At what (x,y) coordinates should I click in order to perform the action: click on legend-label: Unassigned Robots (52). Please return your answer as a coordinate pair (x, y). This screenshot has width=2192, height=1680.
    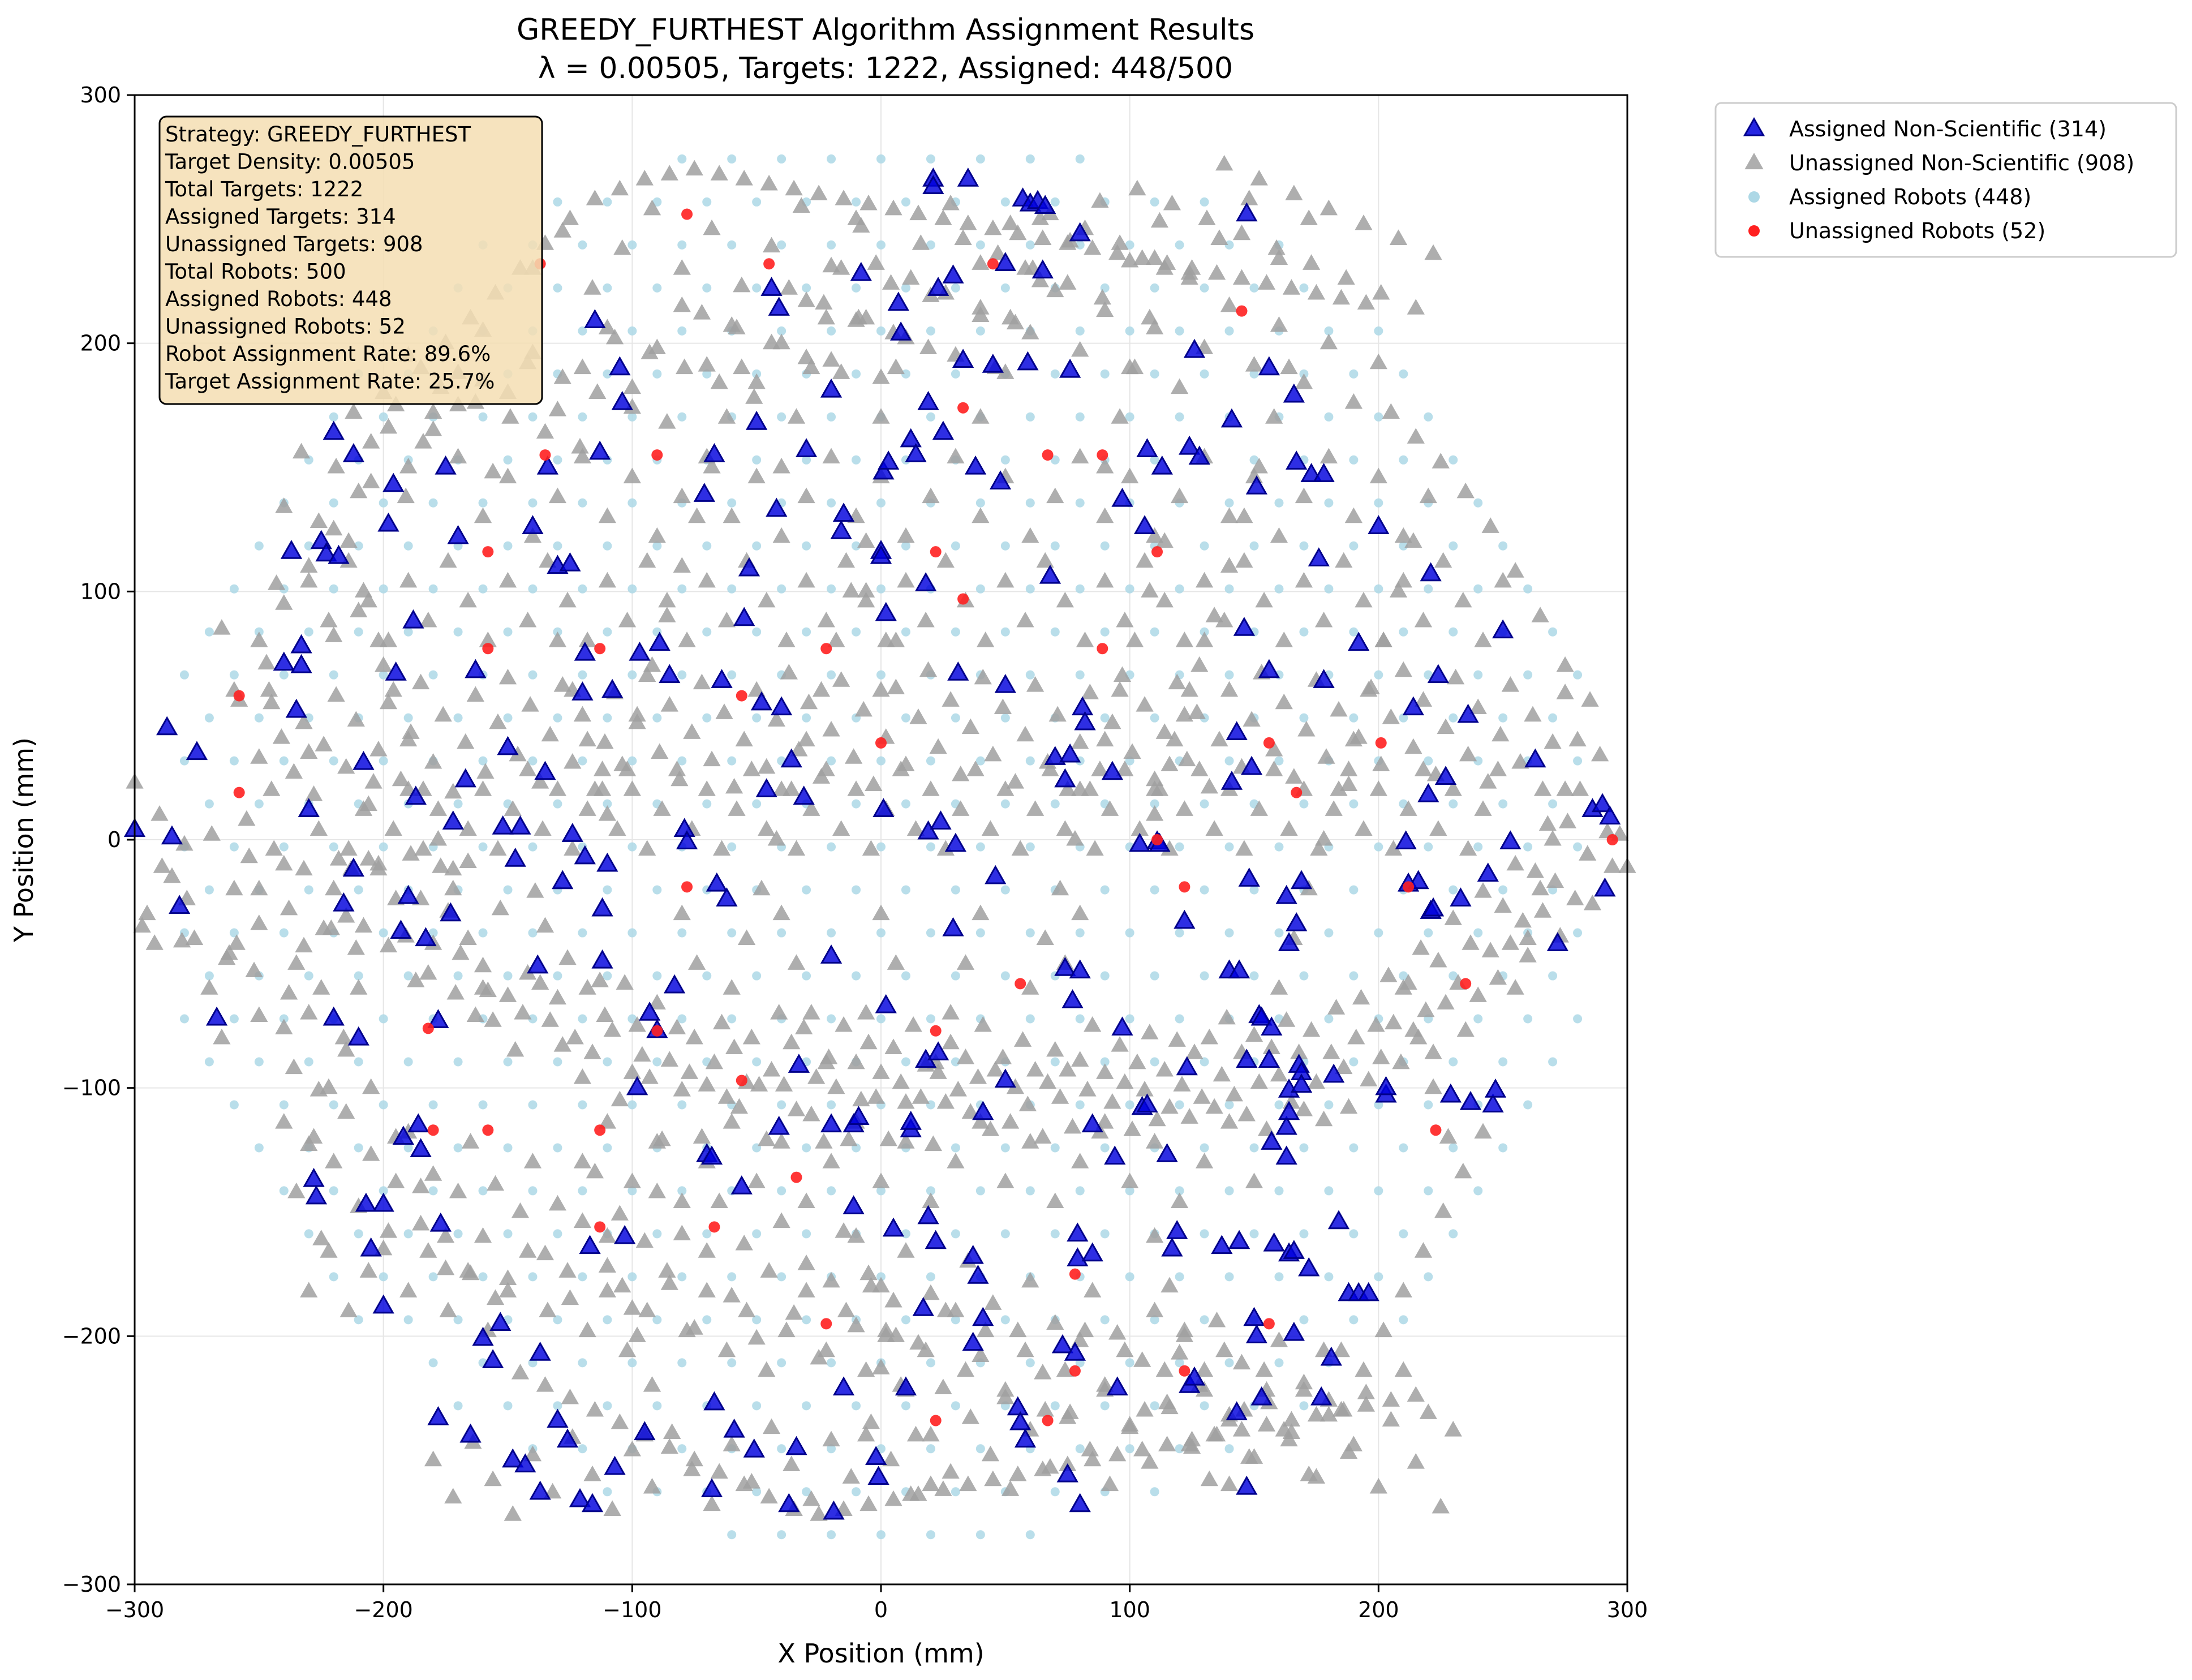
    Looking at the image, I should click on (1917, 230).